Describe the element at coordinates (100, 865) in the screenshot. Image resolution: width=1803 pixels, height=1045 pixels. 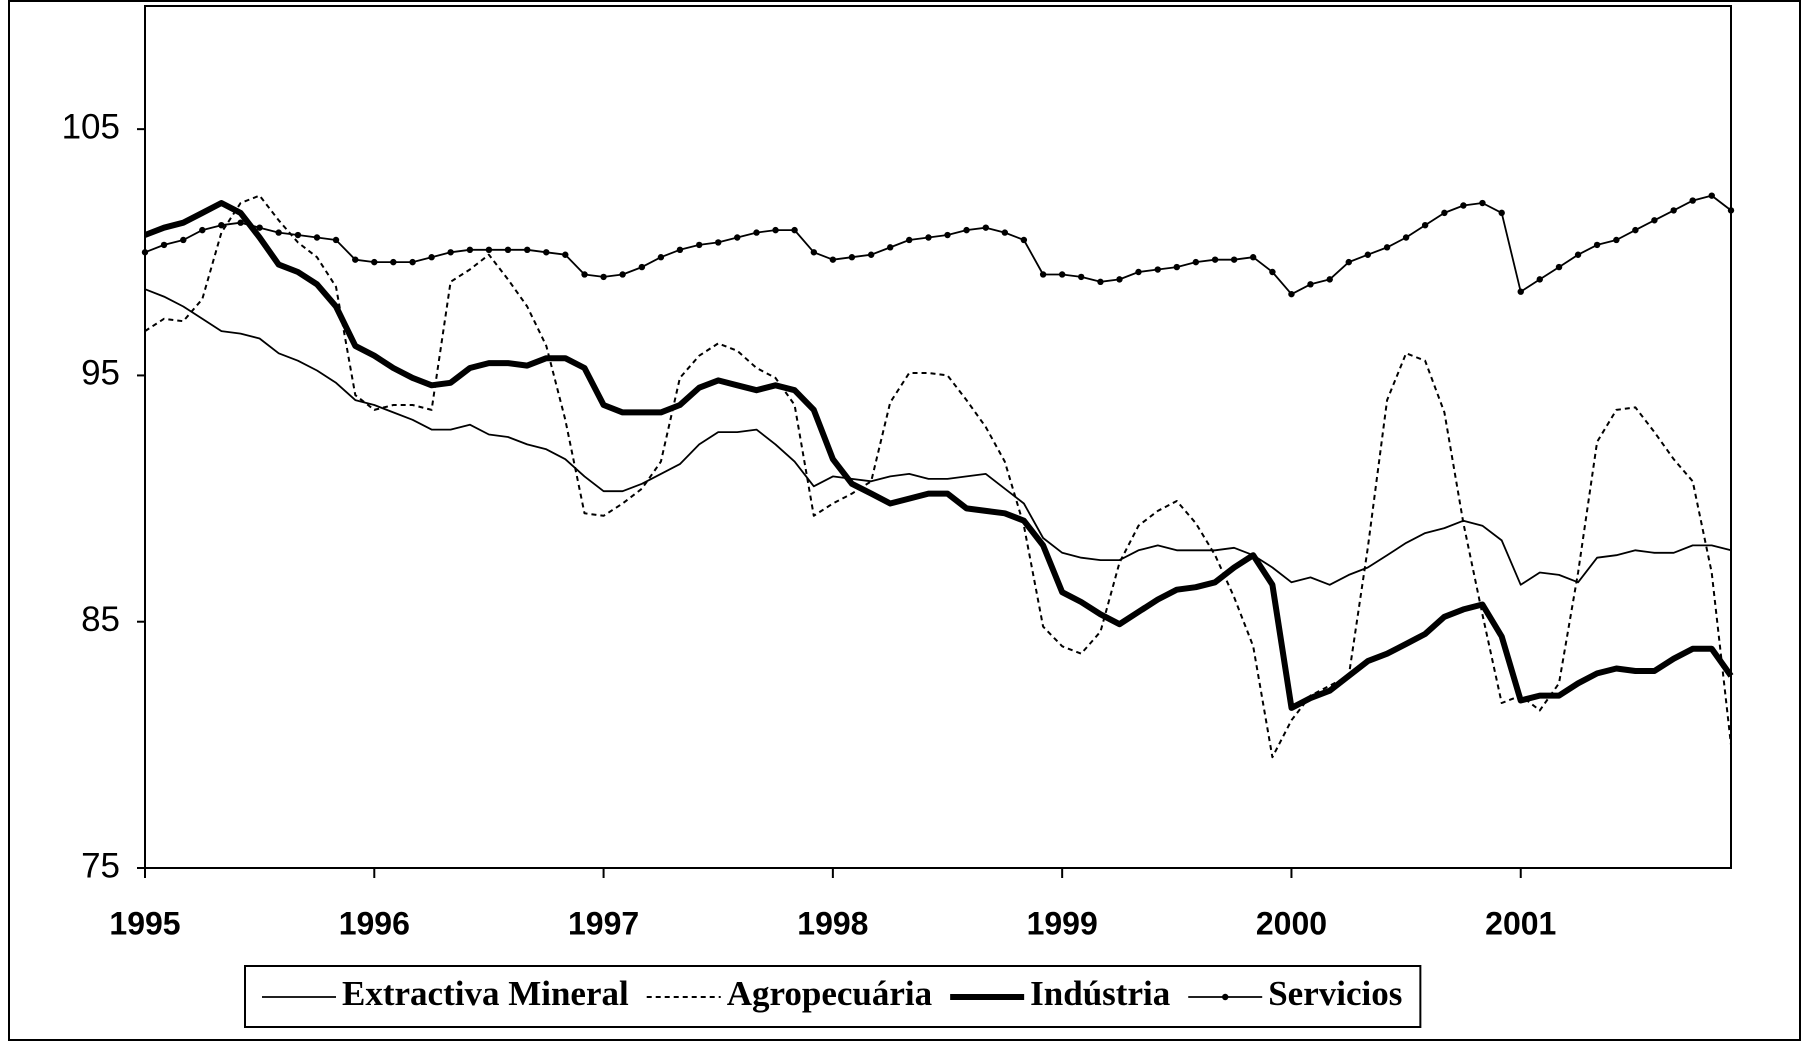
I see `y-tick-label: 75` at that location.